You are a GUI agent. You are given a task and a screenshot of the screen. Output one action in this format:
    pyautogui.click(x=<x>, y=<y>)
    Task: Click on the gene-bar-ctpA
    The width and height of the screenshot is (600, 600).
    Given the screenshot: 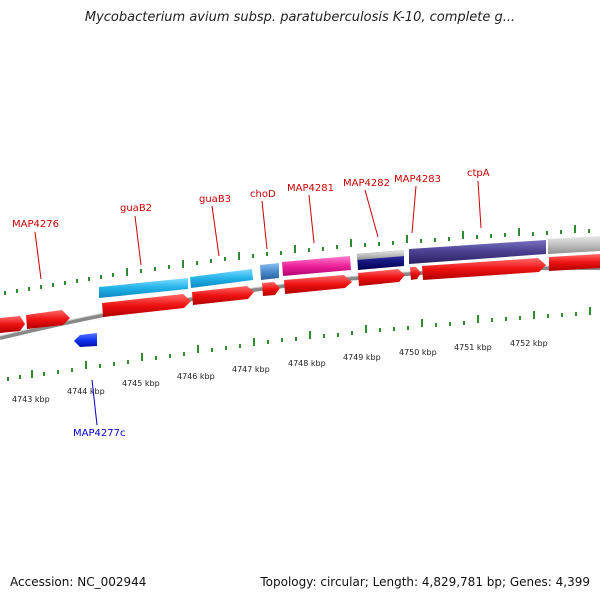 What is the action you would take?
    pyautogui.click(x=477, y=252)
    